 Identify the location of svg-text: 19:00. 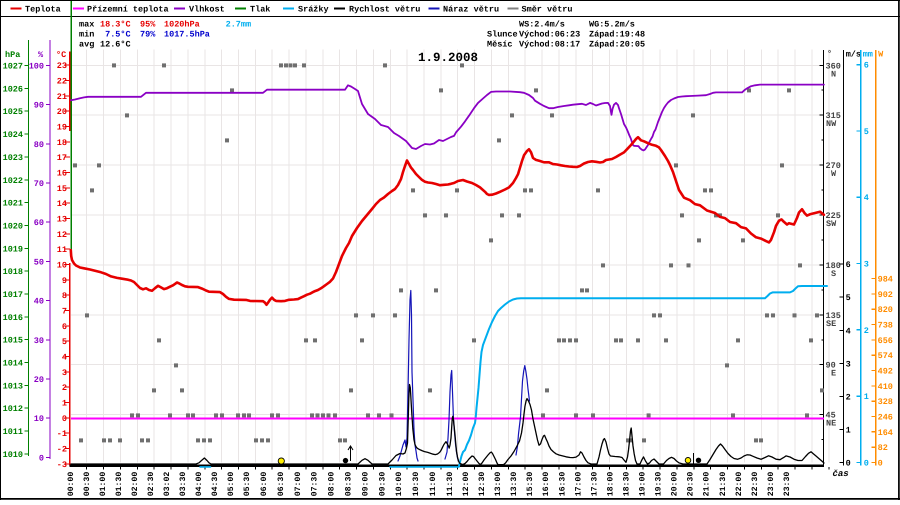
(643, 484).